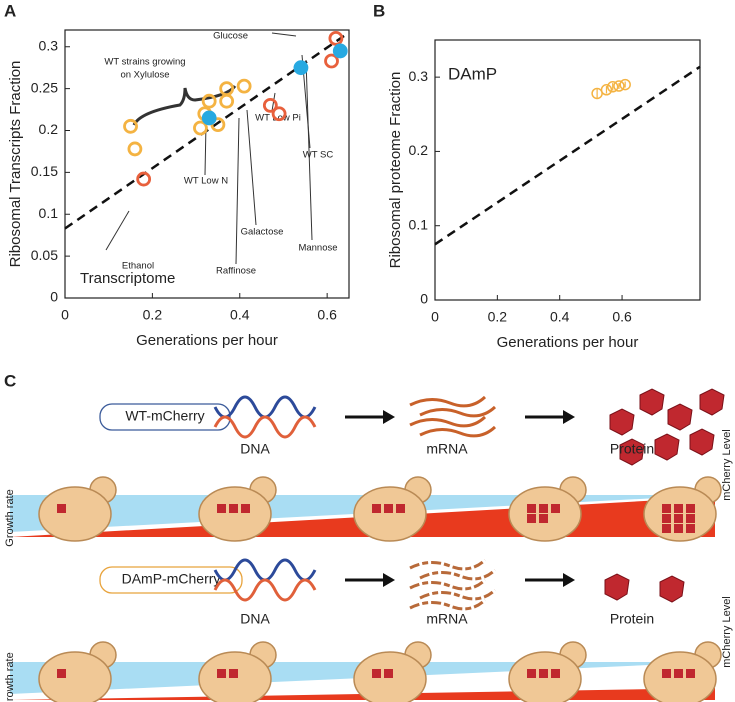 This screenshot has height=702, width=735. Describe the element at coordinates (127, 278) in the screenshot. I see `annotation: Transcriptome` at that location.